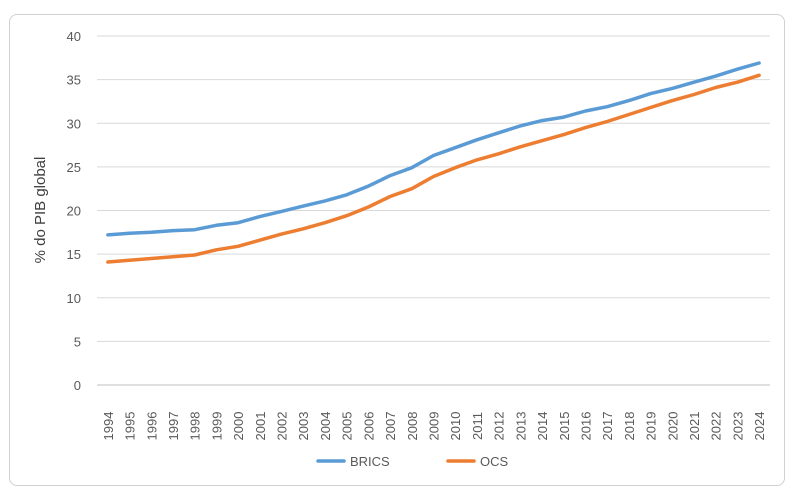 Image resolution: width=800 pixels, height=500 pixels. I want to click on x-tick-label: 2002, so click(282, 426).